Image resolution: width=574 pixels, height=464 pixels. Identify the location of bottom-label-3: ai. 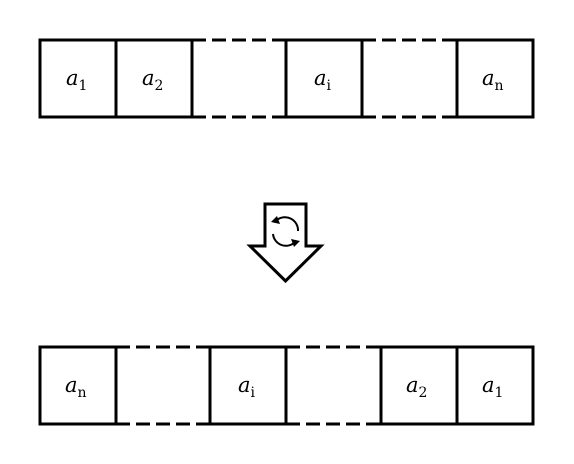
(247, 387).